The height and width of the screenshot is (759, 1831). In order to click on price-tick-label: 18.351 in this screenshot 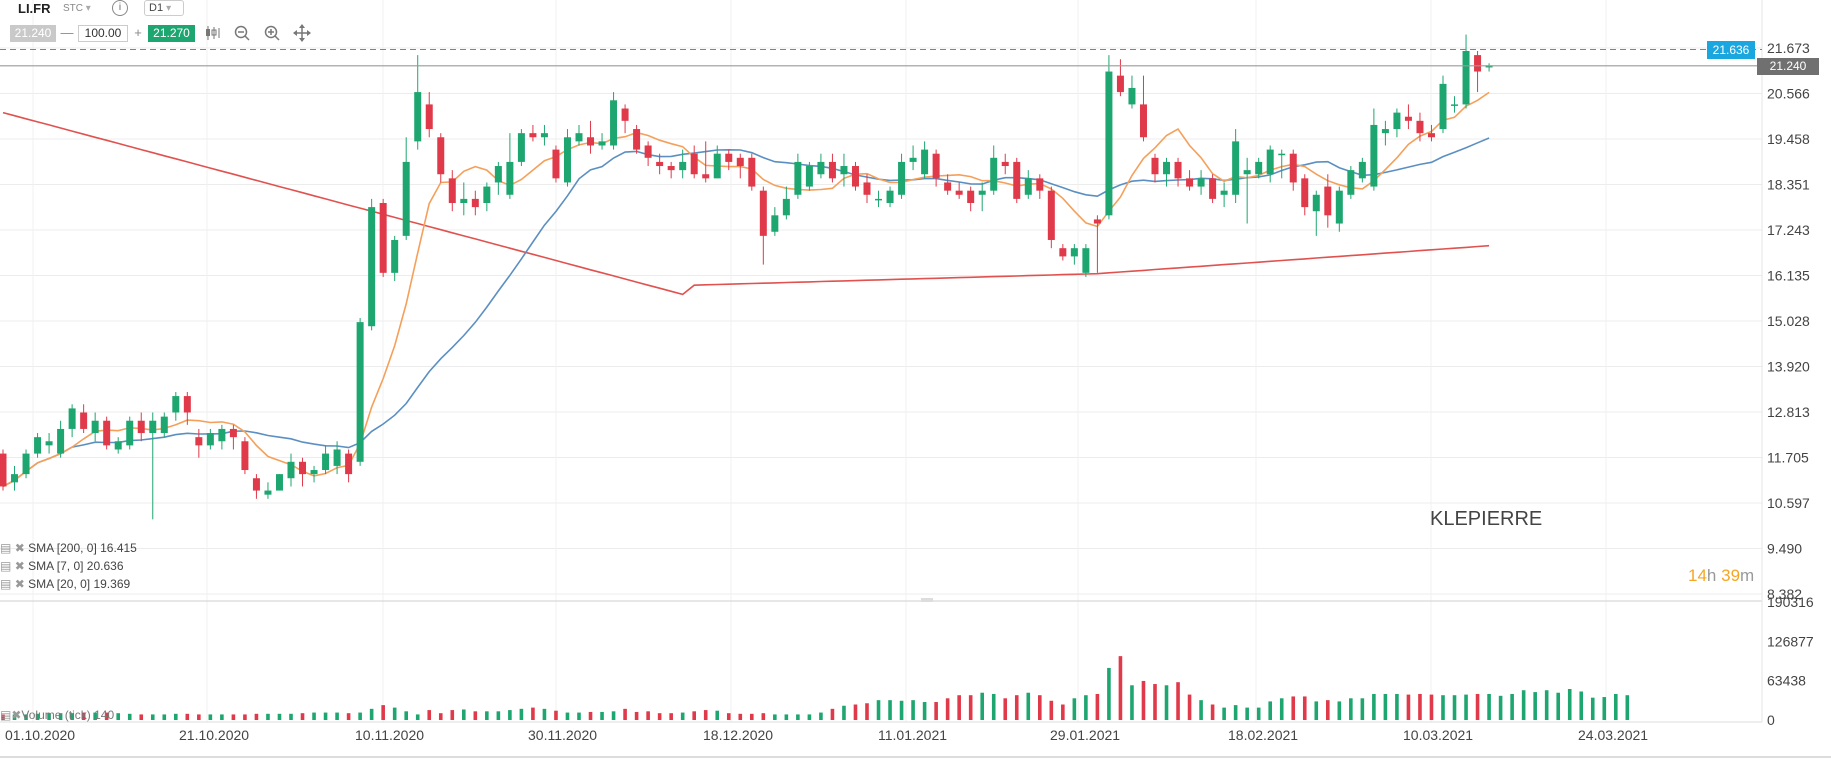, I will do `click(1788, 184)`.